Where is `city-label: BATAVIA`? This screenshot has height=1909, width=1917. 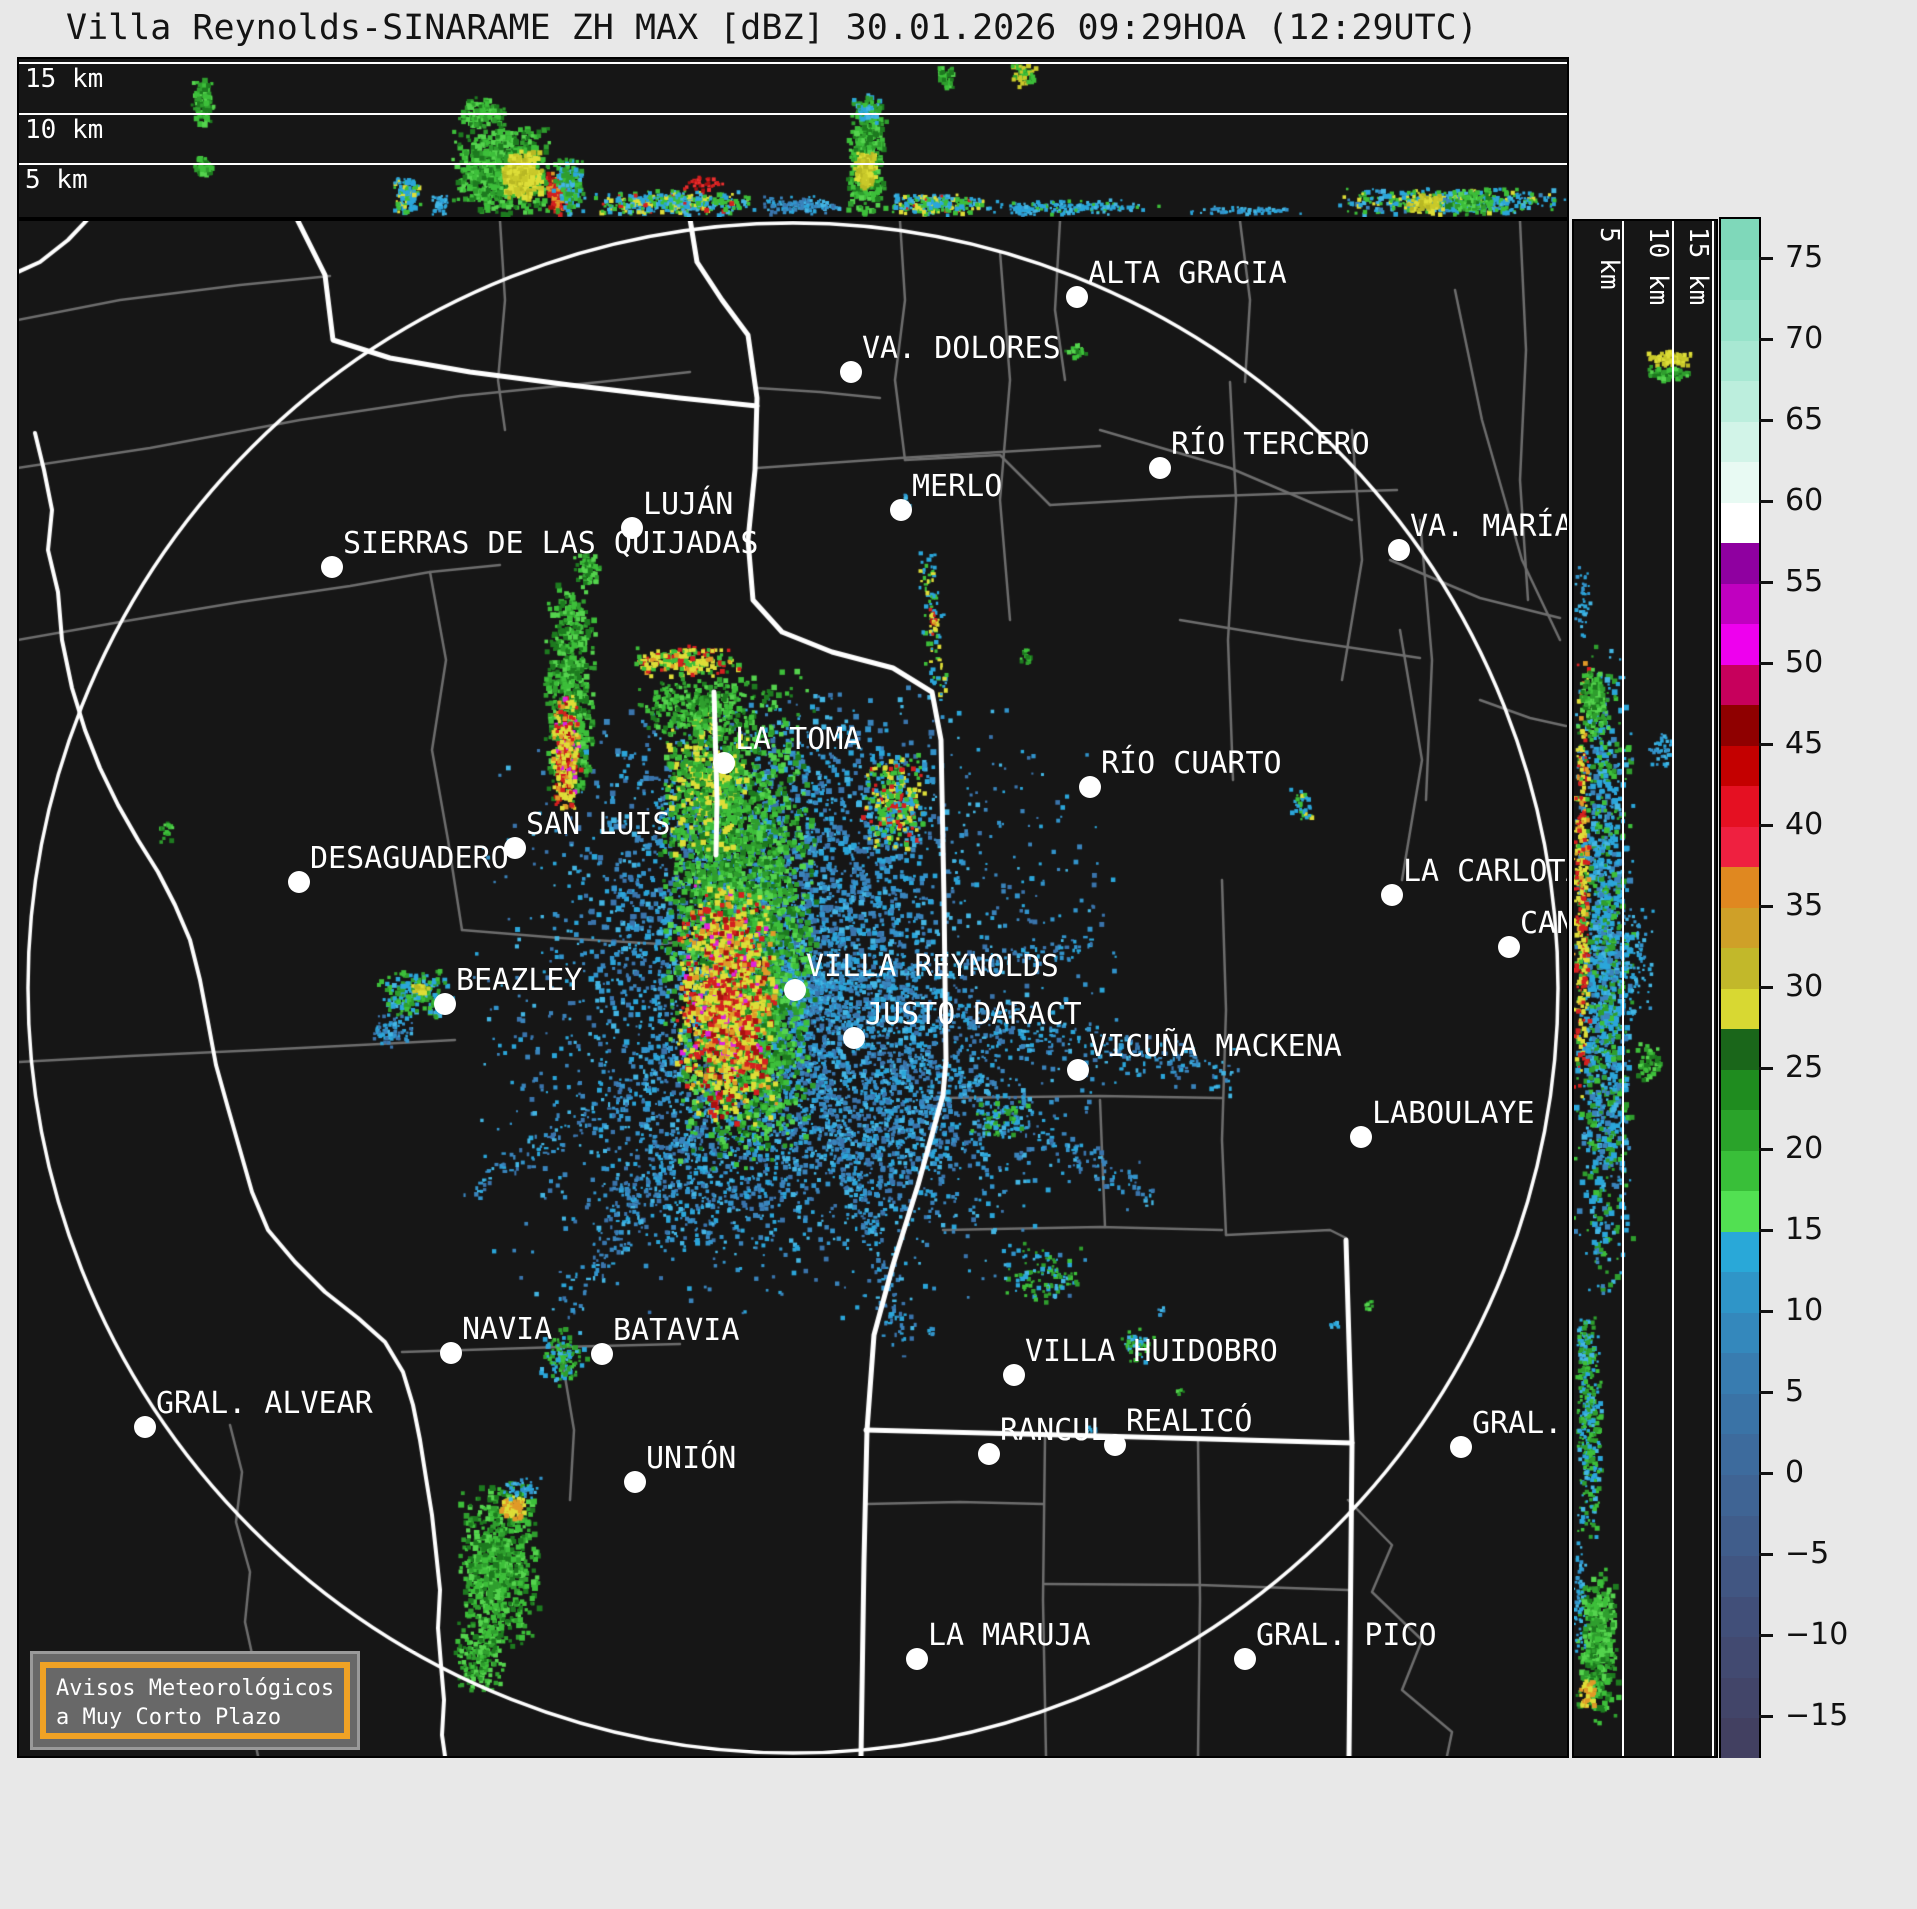 city-label: BATAVIA is located at coordinates (676, 1330).